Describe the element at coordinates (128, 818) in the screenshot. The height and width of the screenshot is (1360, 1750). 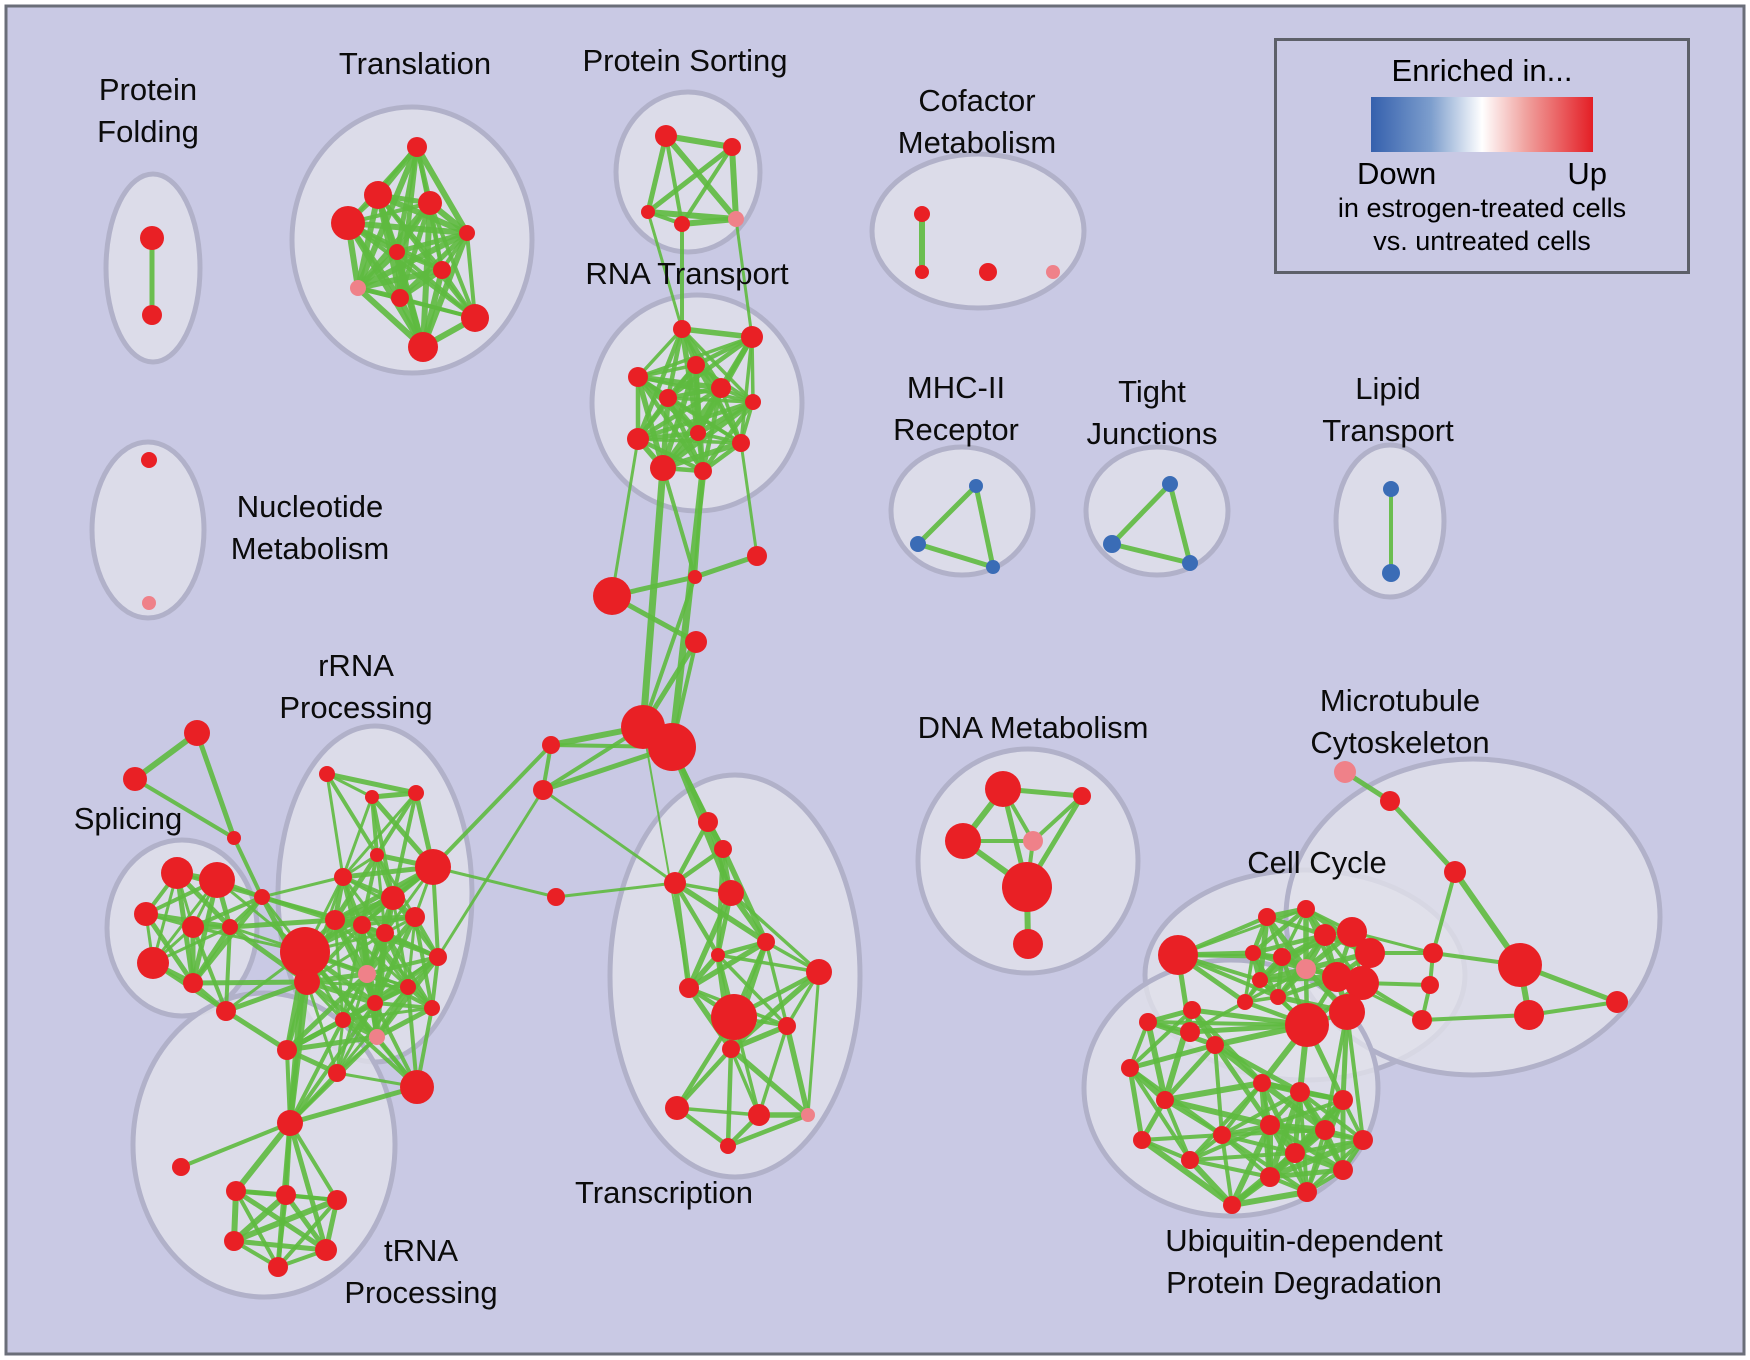
I see `cluster-label: Splicing` at that location.